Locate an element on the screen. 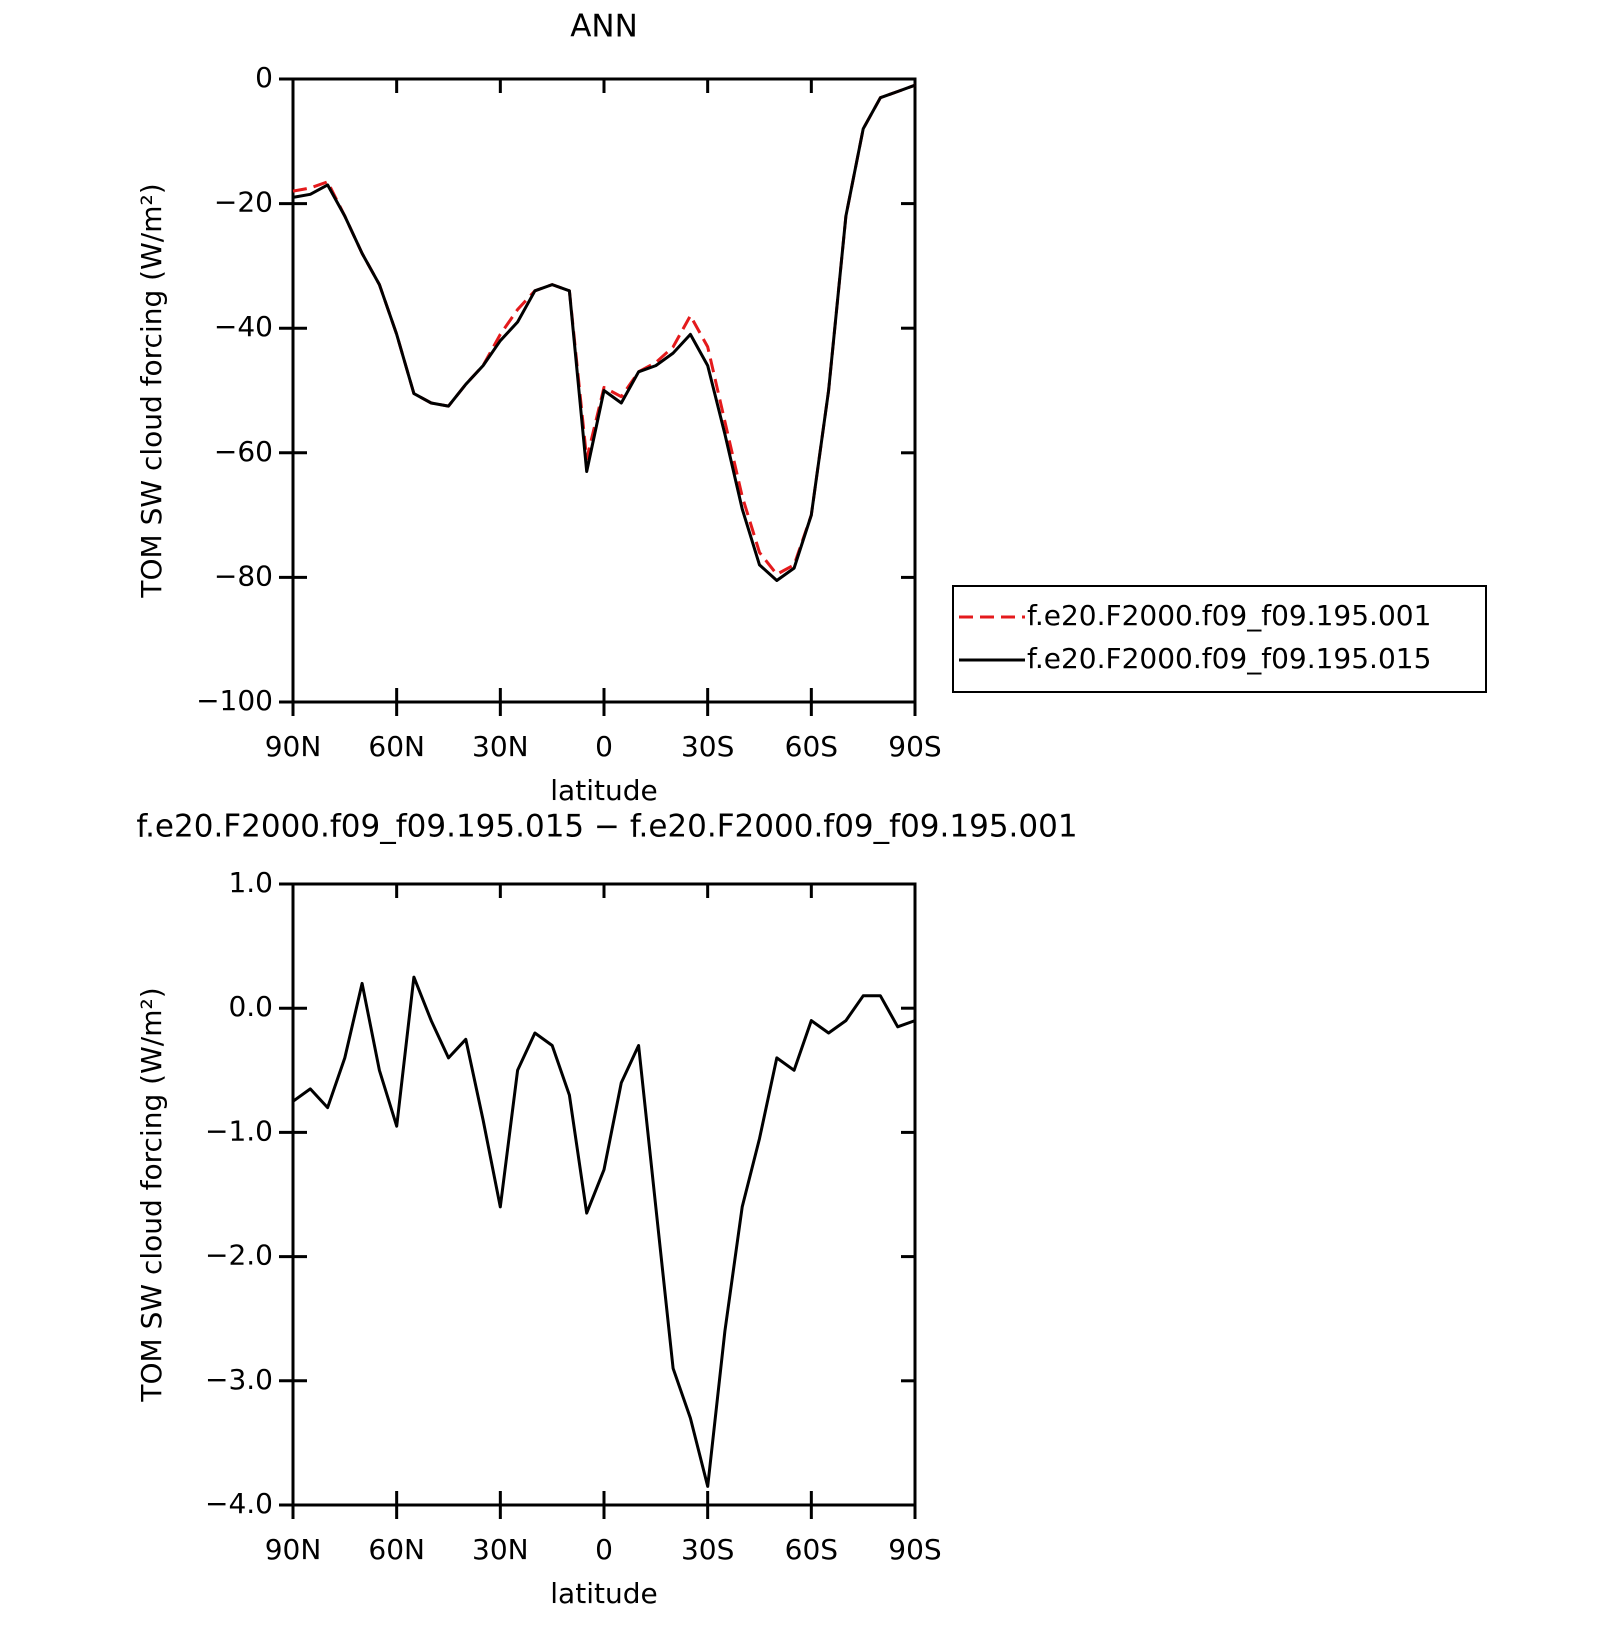 The width and height of the screenshot is (1610, 1635). y-tick-label: −3.0 is located at coordinates (239, 1379).